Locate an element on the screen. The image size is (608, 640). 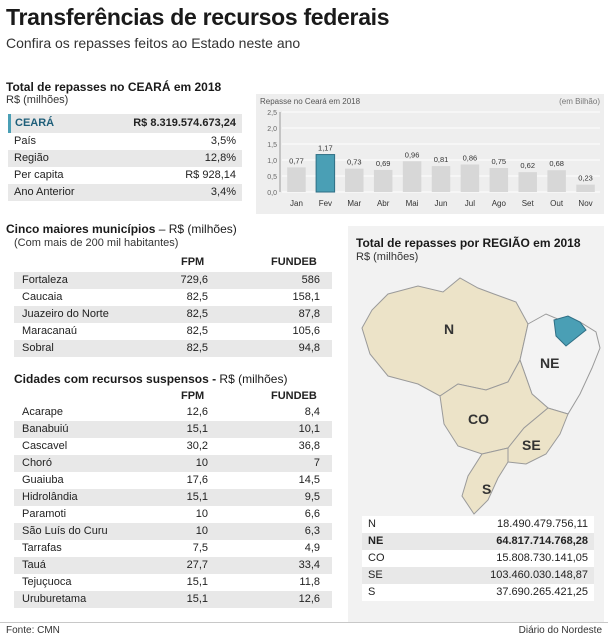
table-row: Paramoti 10 6,6 is located at coordinates (173, 514).